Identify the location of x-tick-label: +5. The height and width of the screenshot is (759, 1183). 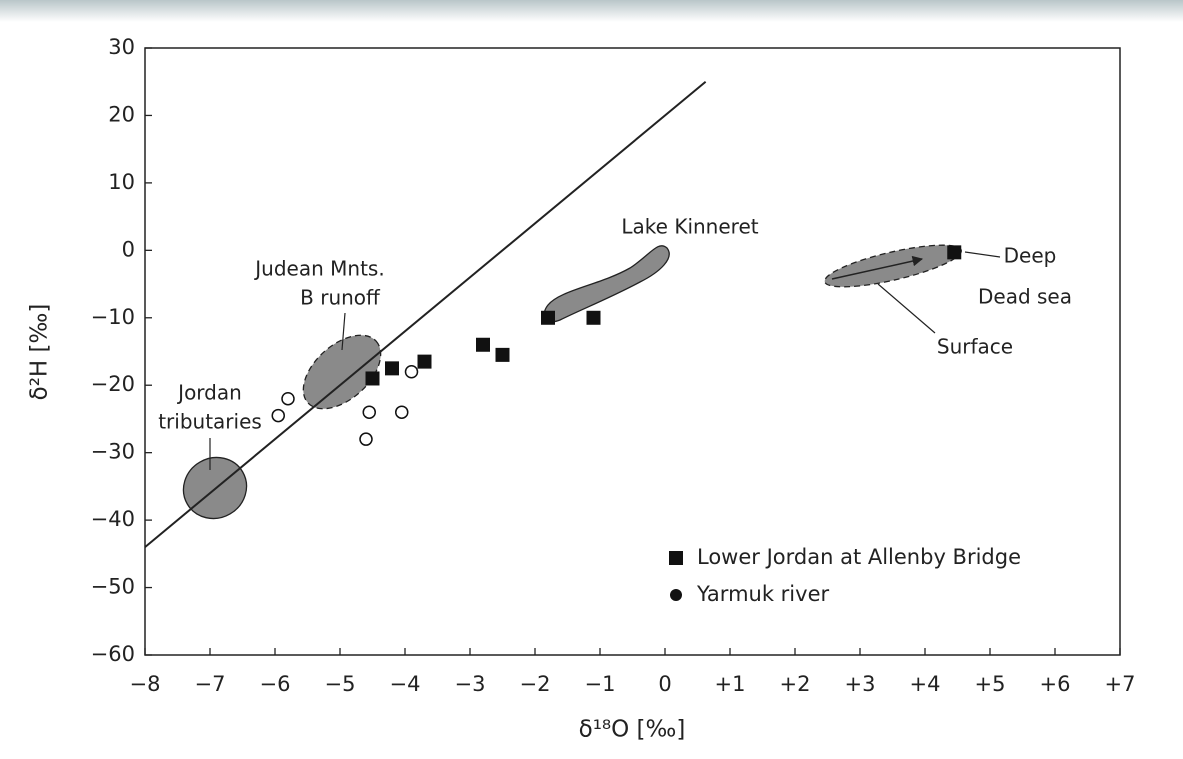
(990, 684).